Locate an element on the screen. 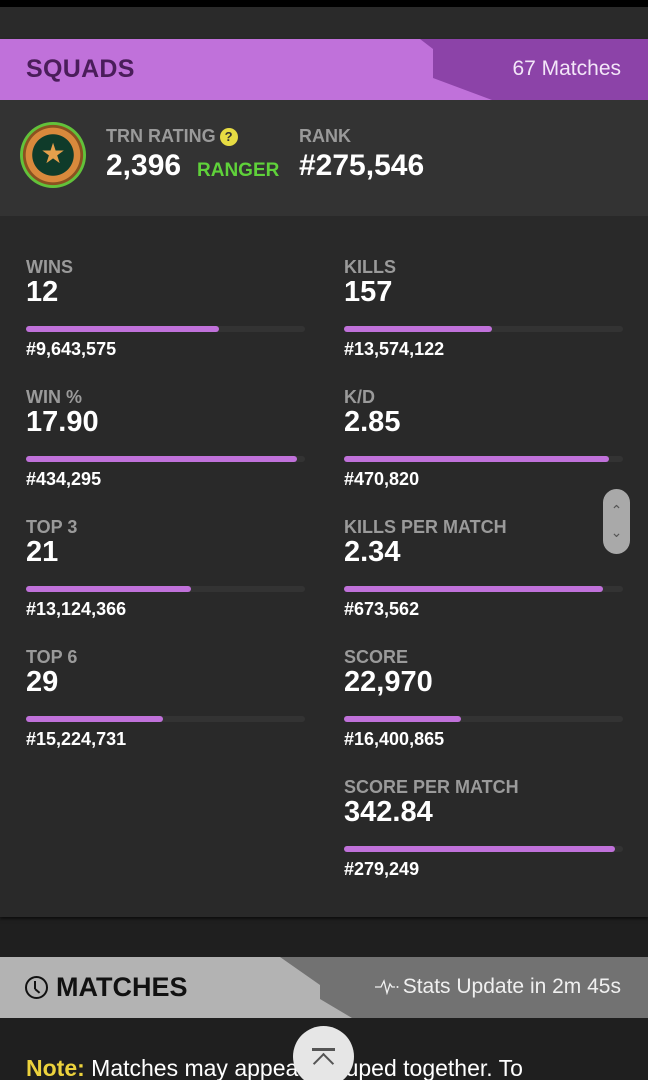 This screenshot has width=648, height=1080. scroll-stepper: ⌃ ⌄ is located at coordinates (616, 521).